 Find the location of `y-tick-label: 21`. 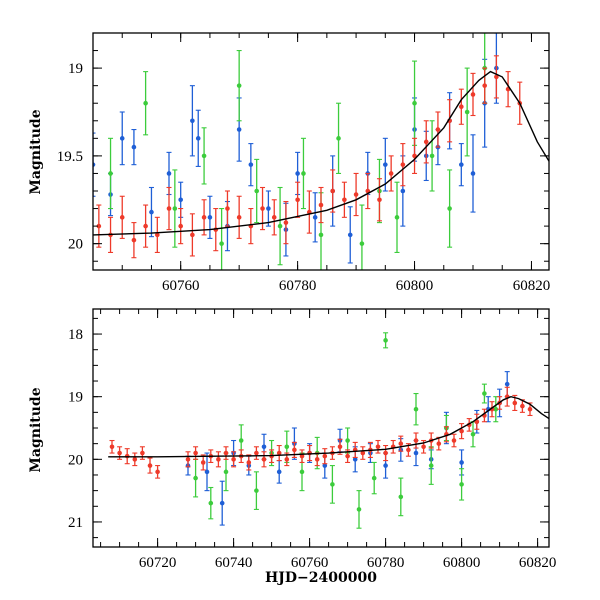

y-tick-label: 21 is located at coordinates (75, 523).